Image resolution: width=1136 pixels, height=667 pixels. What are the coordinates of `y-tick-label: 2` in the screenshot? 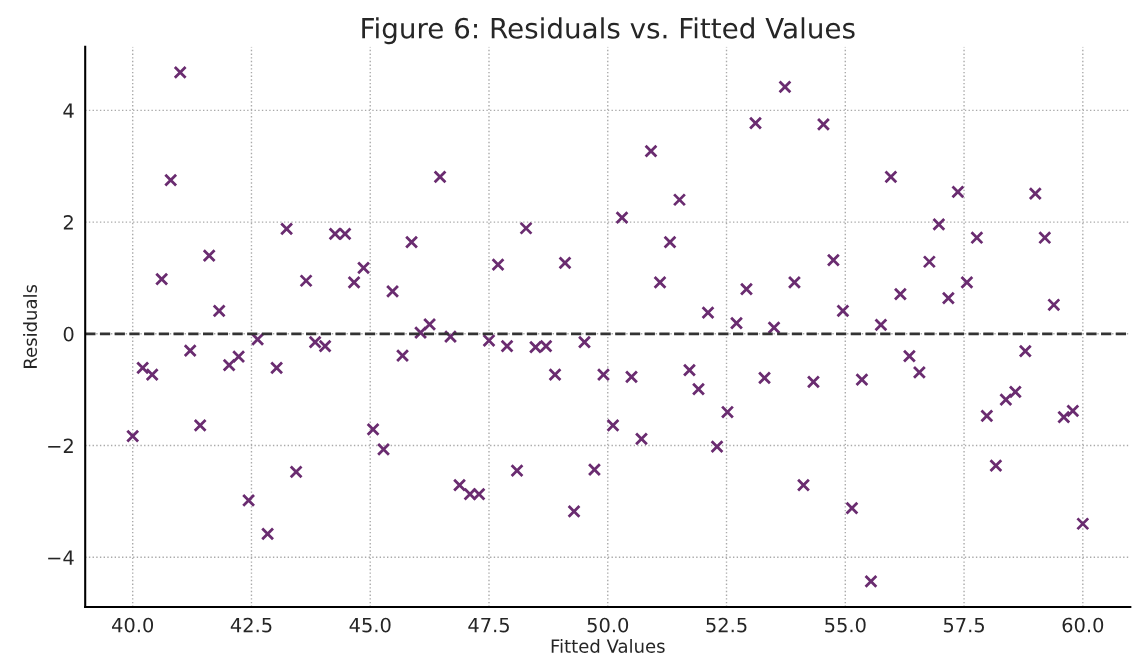 It's located at (68, 222).